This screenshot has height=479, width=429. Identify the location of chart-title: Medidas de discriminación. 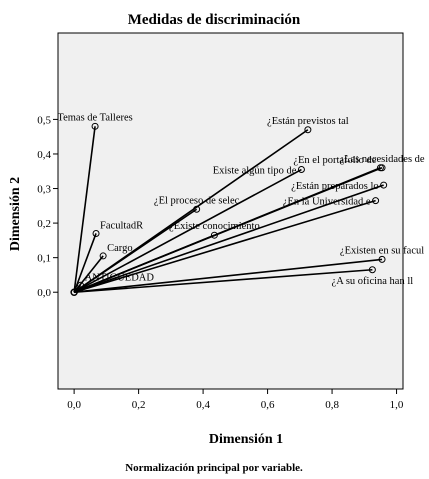
(214, 20).